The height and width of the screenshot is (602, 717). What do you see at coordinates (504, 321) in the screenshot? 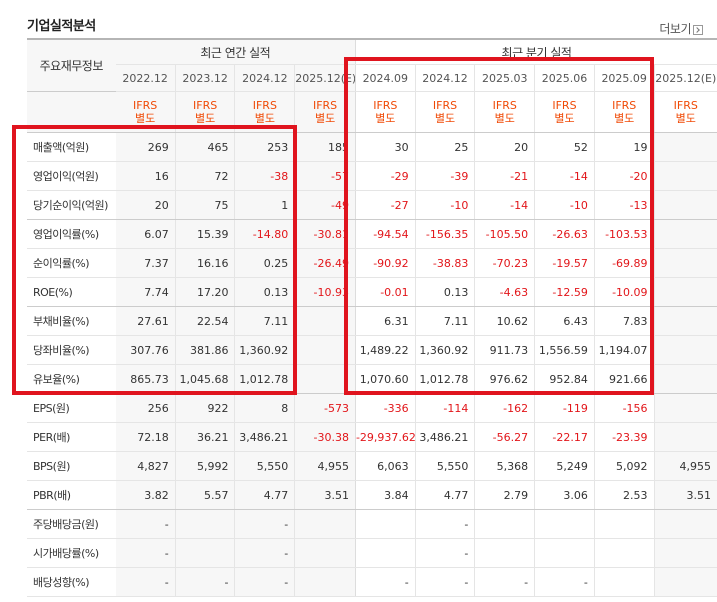
I see `value-cell: 10.62` at bounding box center [504, 321].